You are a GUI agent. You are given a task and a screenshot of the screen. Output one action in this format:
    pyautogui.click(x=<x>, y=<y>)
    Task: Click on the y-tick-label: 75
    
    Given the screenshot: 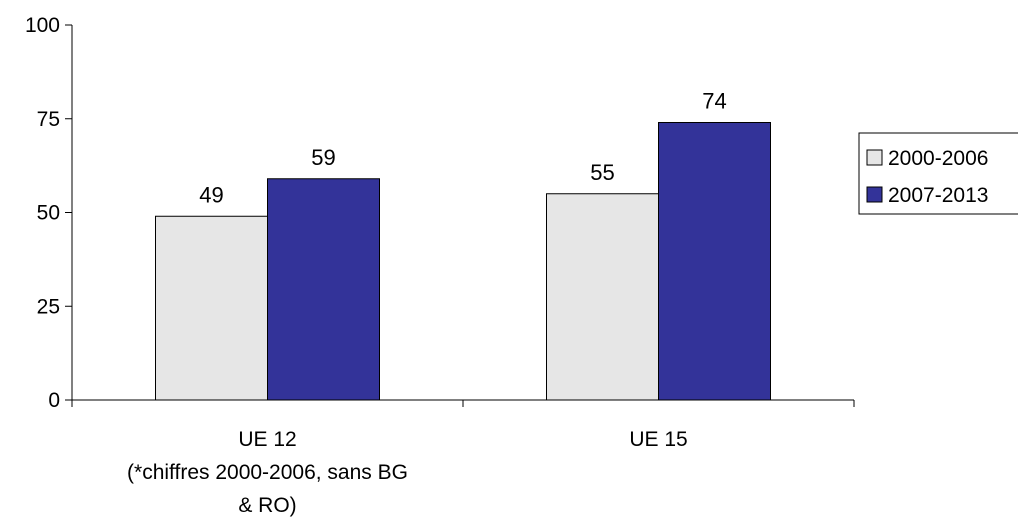 What is the action you would take?
    pyautogui.click(x=48, y=119)
    